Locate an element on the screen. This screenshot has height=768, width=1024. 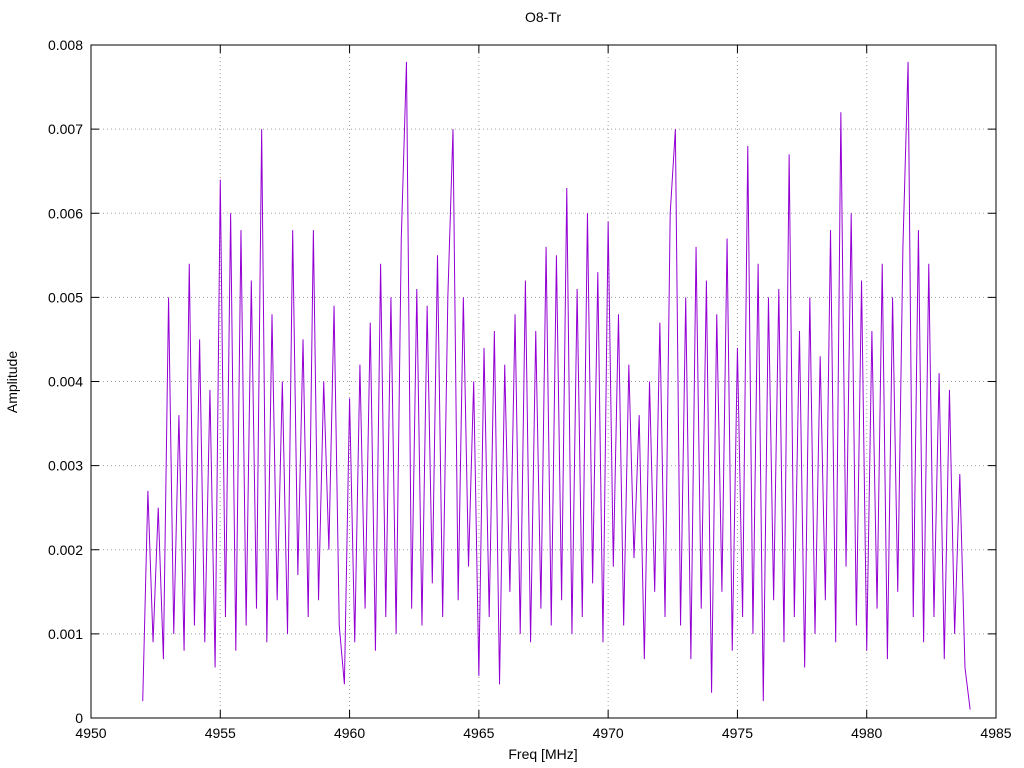
x-axis-label: Freq [MHz] is located at coordinates (542, 754).